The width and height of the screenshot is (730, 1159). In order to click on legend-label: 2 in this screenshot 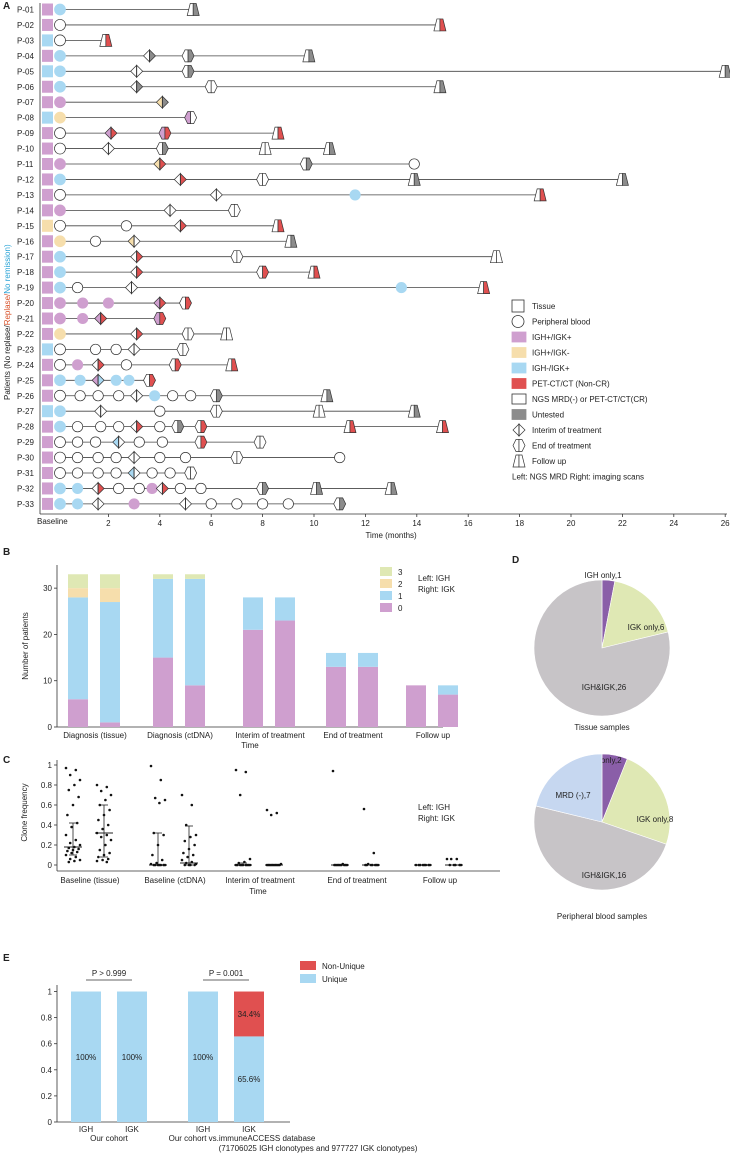, I will do `click(400, 584)`.